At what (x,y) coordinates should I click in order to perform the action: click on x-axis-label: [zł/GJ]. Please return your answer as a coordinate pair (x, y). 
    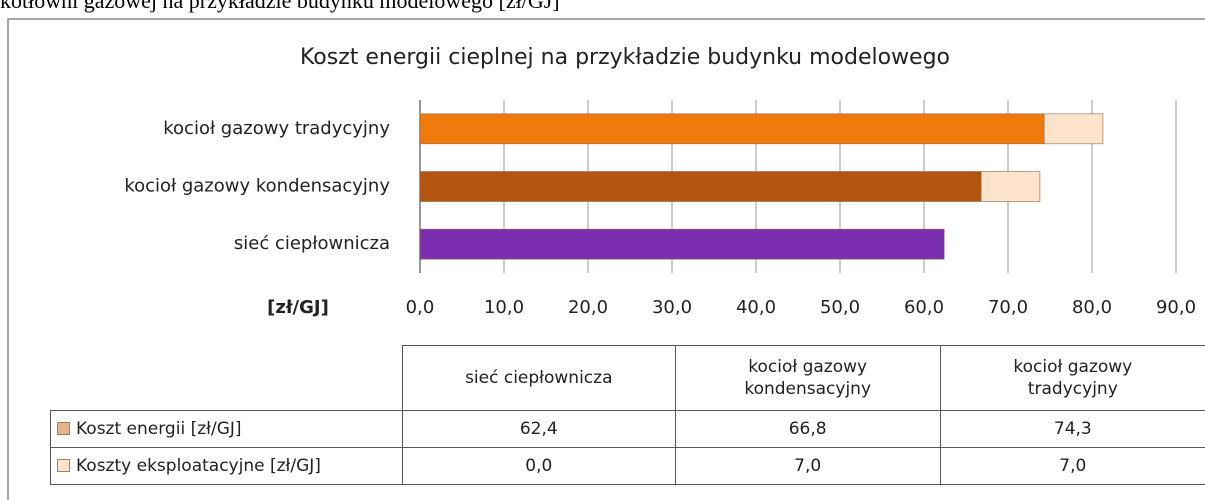
    Looking at the image, I should click on (298, 307).